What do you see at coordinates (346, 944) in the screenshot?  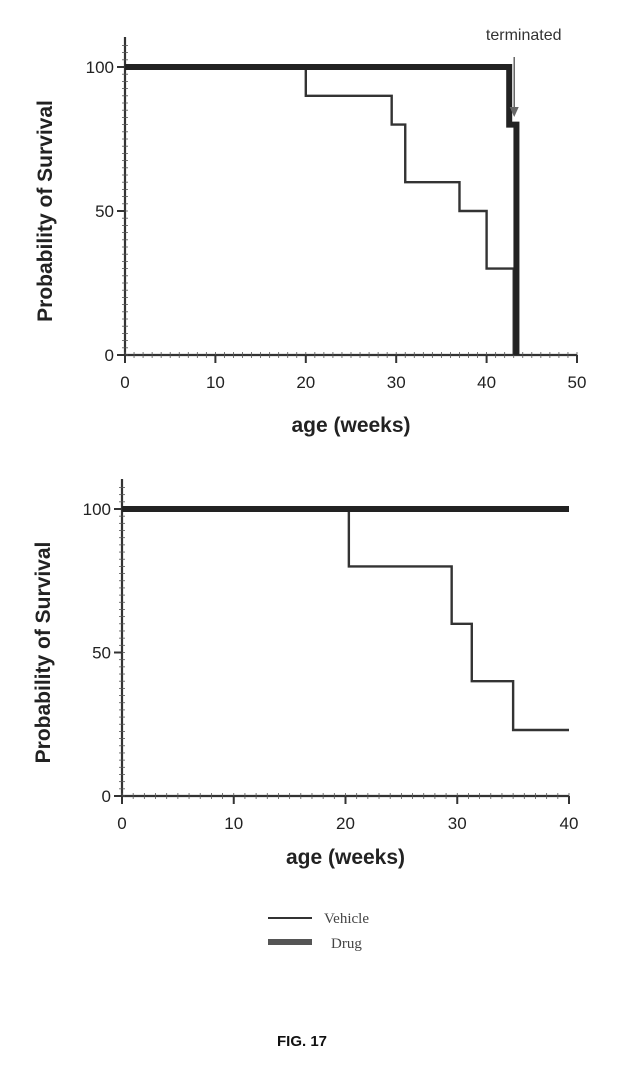 I see `legend-label-drug: Drug` at bounding box center [346, 944].